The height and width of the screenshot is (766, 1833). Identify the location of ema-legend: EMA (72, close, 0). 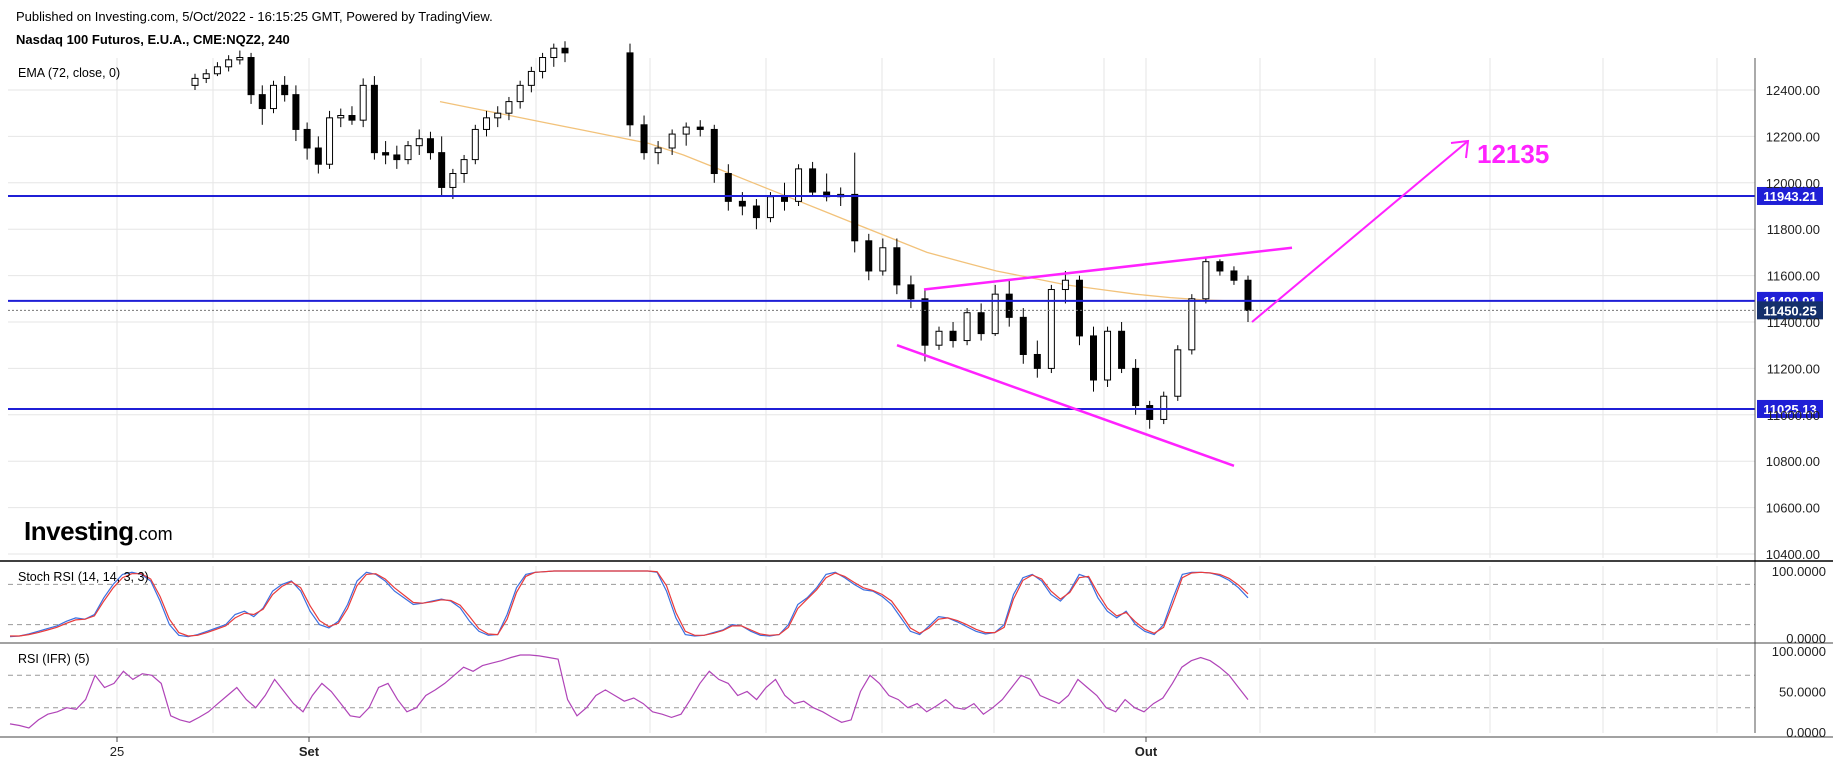
(69, 73).